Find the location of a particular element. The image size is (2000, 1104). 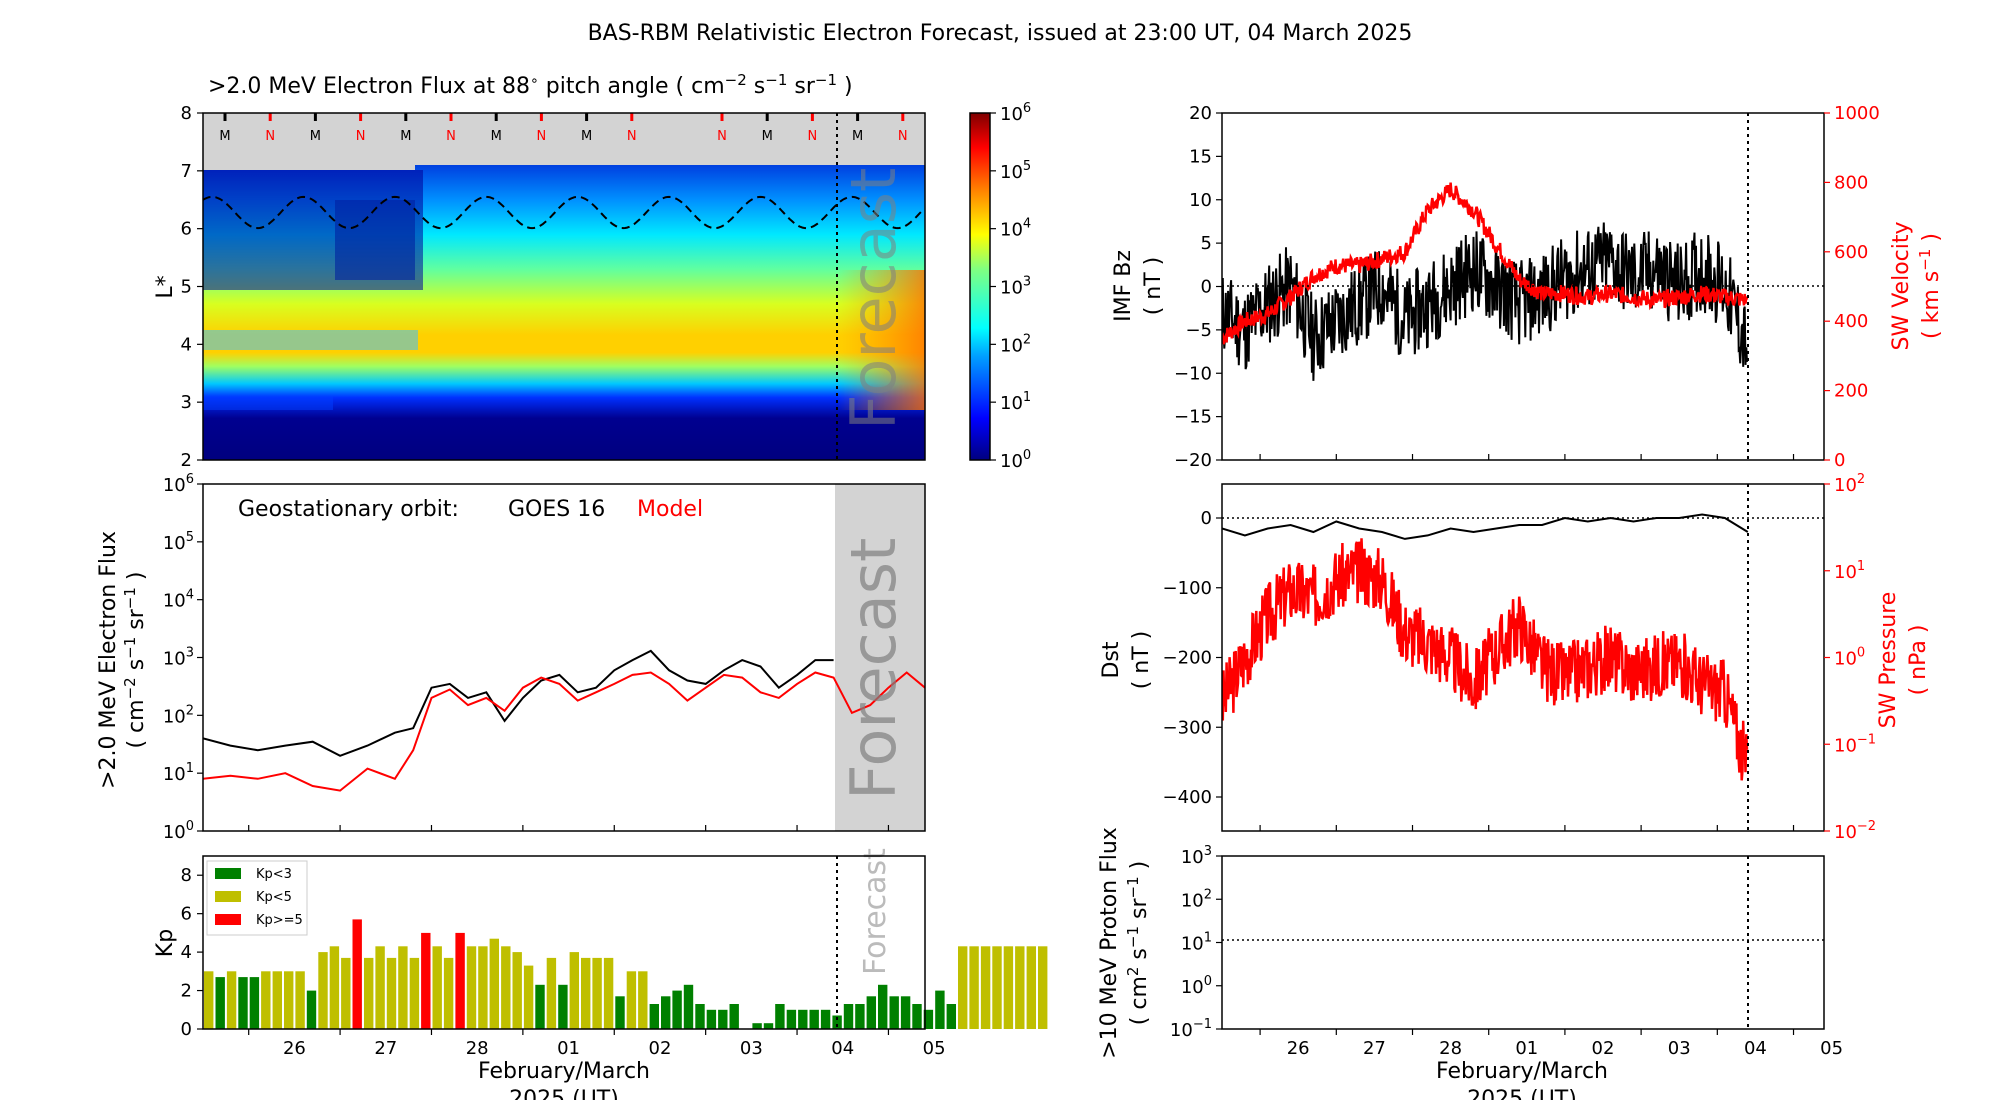

imf-rtick-label: 600 is located at coordinates (1851, 252).